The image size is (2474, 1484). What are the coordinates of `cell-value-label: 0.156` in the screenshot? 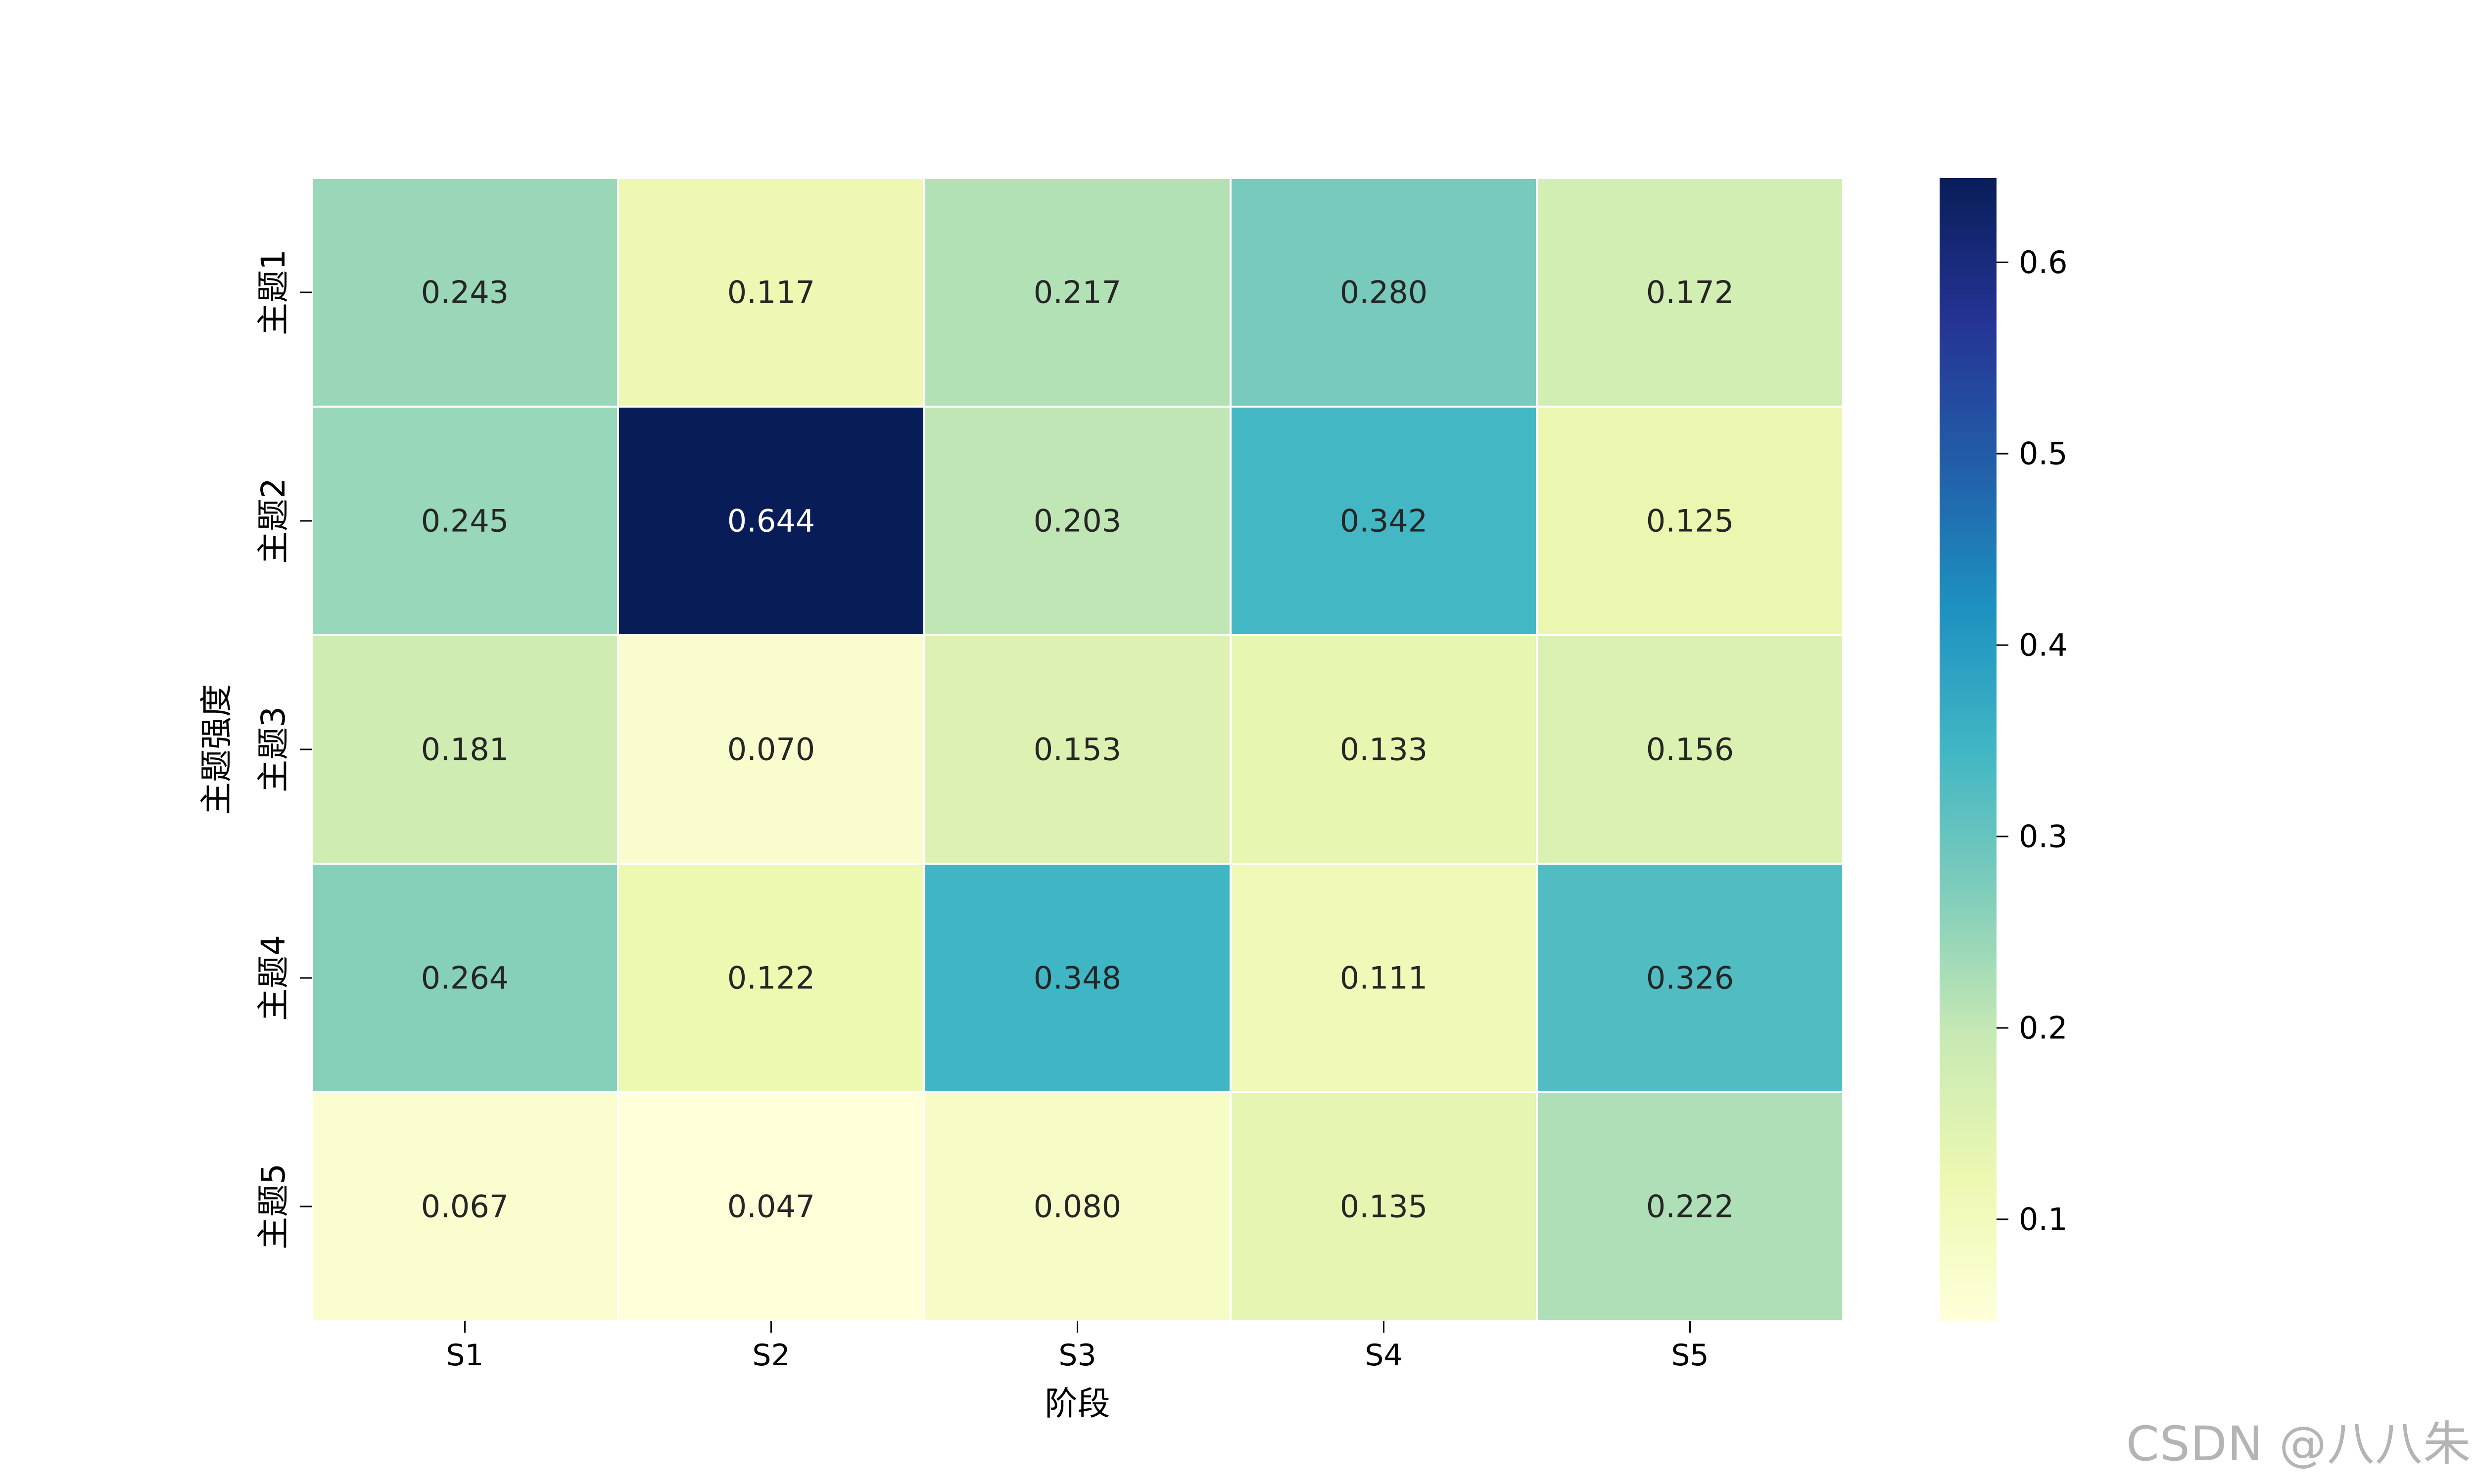 It's located at (1690, 750).